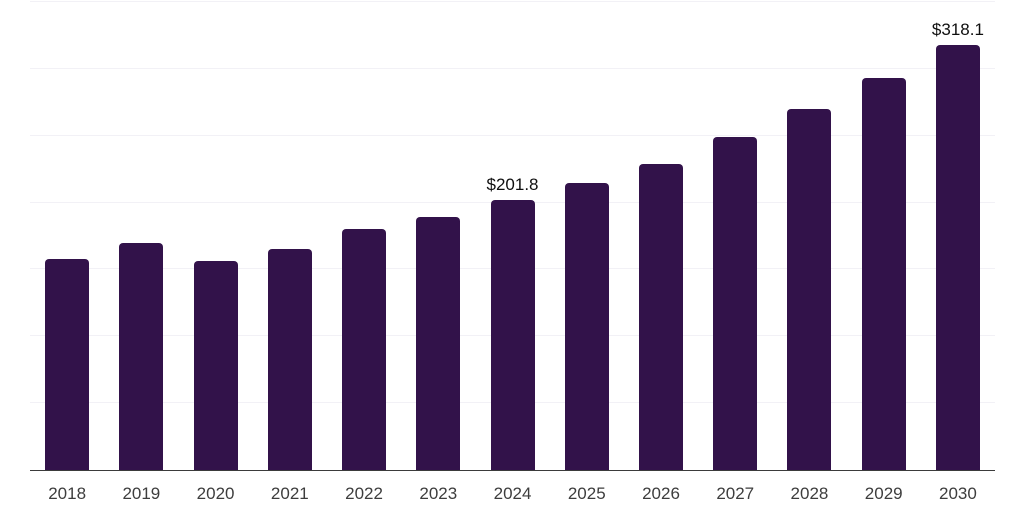  Describe the element at coordinates (438, 493) in the screenshot. I see `x-tick-label-2023: 2023` at that location.